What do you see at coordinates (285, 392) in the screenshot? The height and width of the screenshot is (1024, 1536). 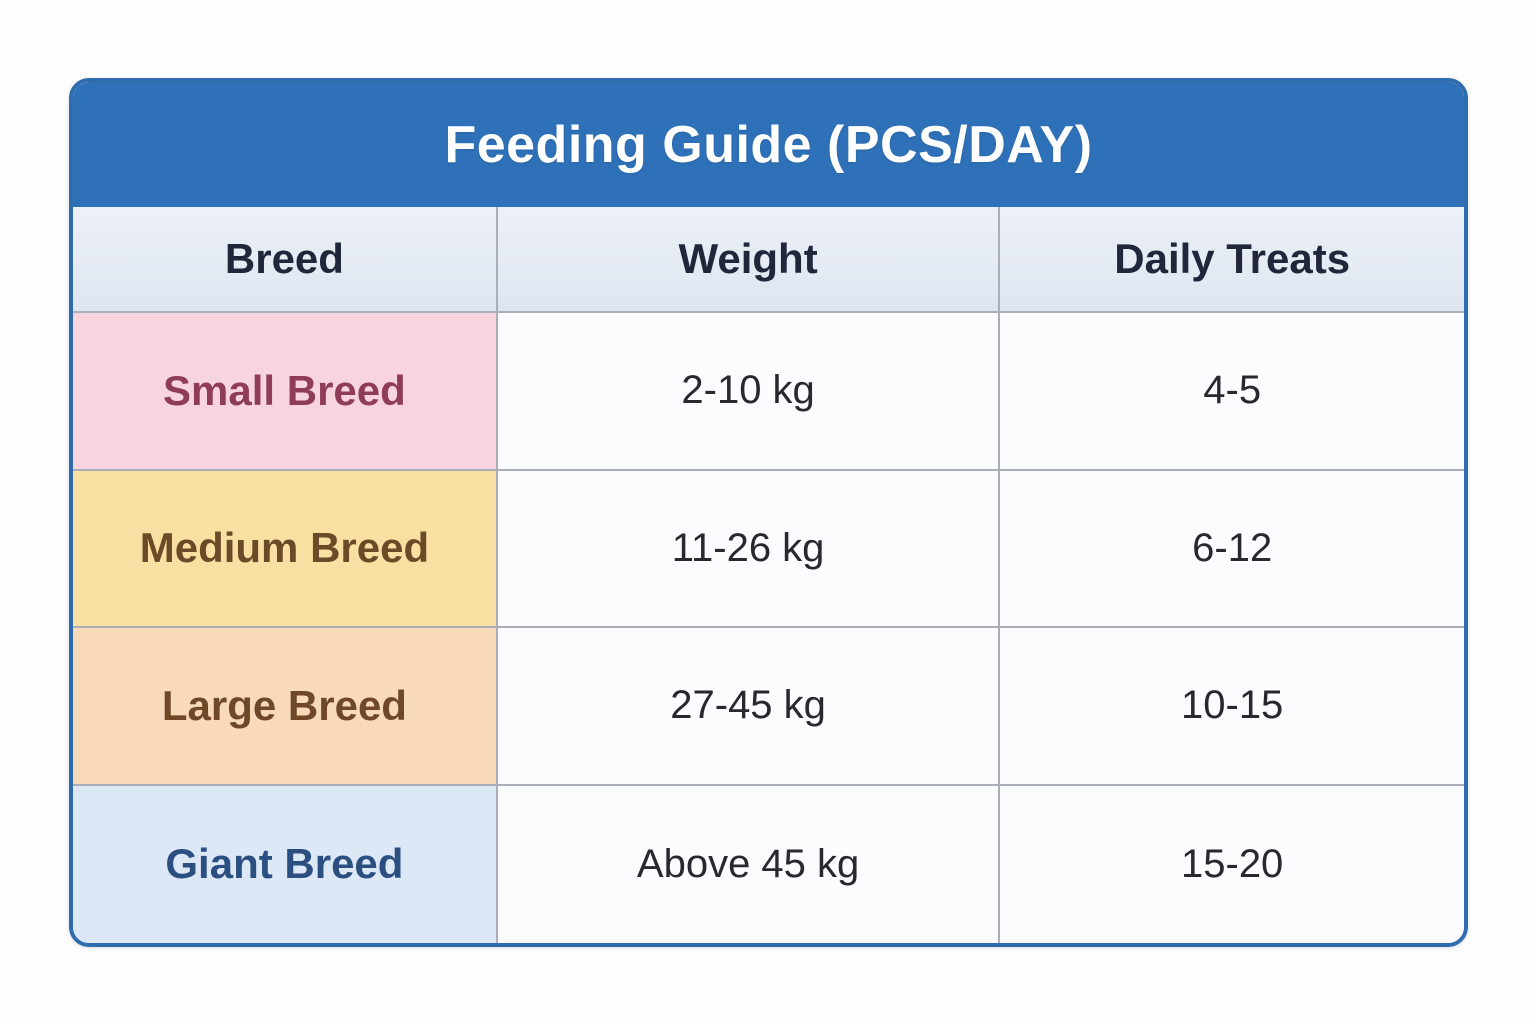 I see `breed-cell-small: Small Breed` at bounding box center [285, 392].